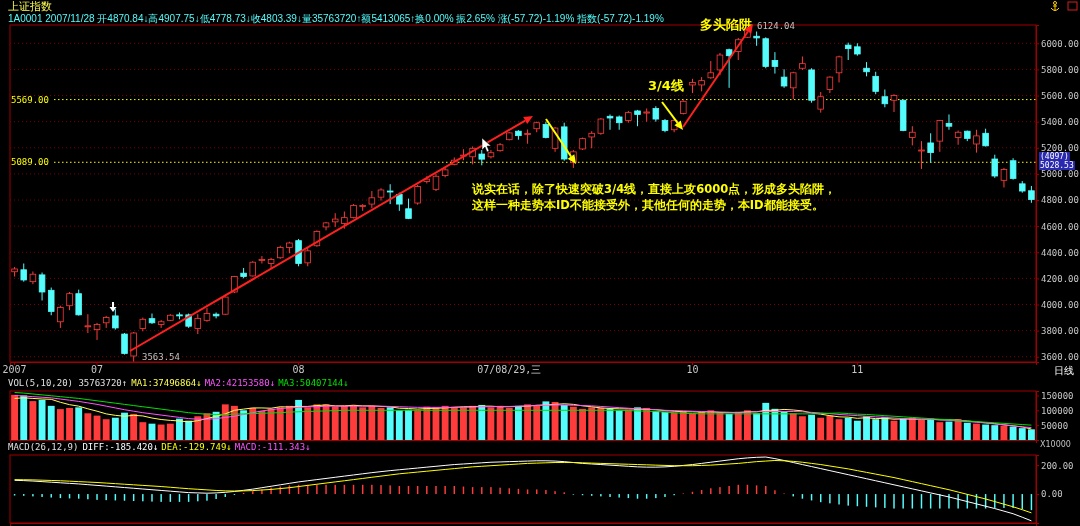  What do you see at coordinates (1054, 156) in the screenshot?
I see `text: (4097)` at bounding box center [1054, 156].